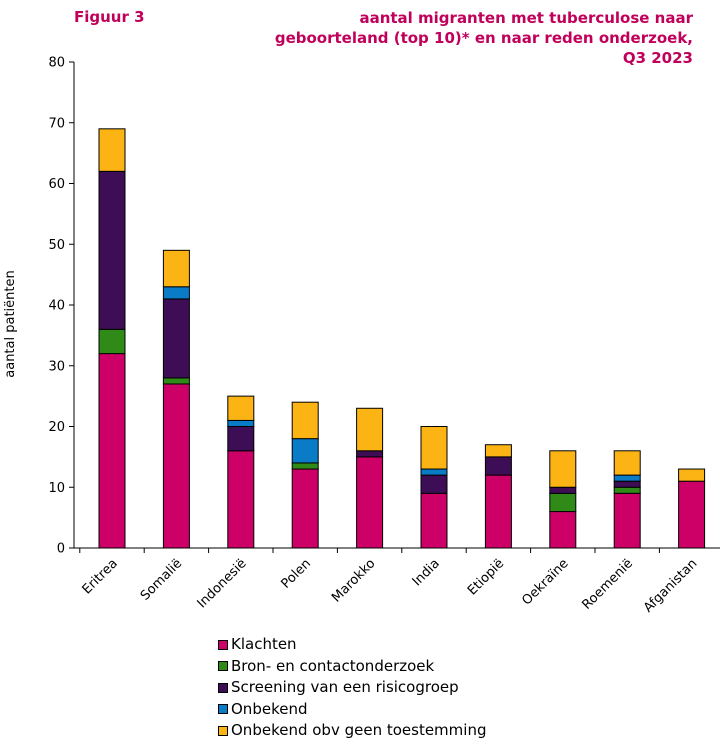 The image size is (720, 747). Describe the element at coordinates (296, 573) in the screenshot. I see `x-tick-label: Polen` at that location.